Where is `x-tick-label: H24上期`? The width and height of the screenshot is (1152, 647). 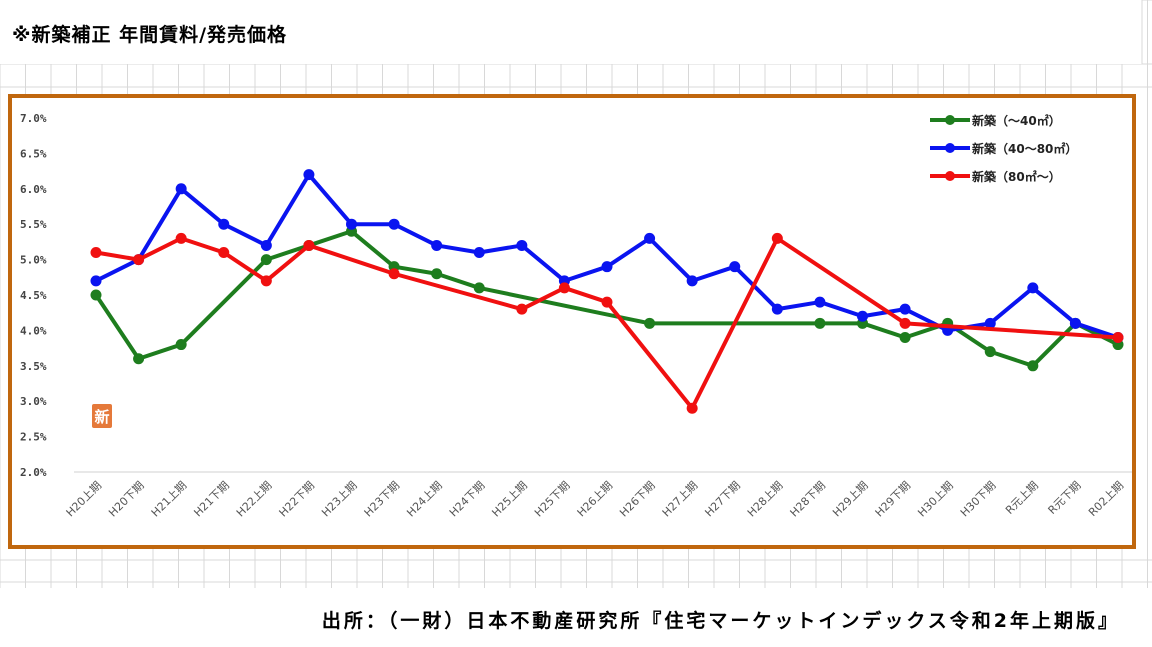 x-tick-label: H24上期 is located at coordinates (424, 499).